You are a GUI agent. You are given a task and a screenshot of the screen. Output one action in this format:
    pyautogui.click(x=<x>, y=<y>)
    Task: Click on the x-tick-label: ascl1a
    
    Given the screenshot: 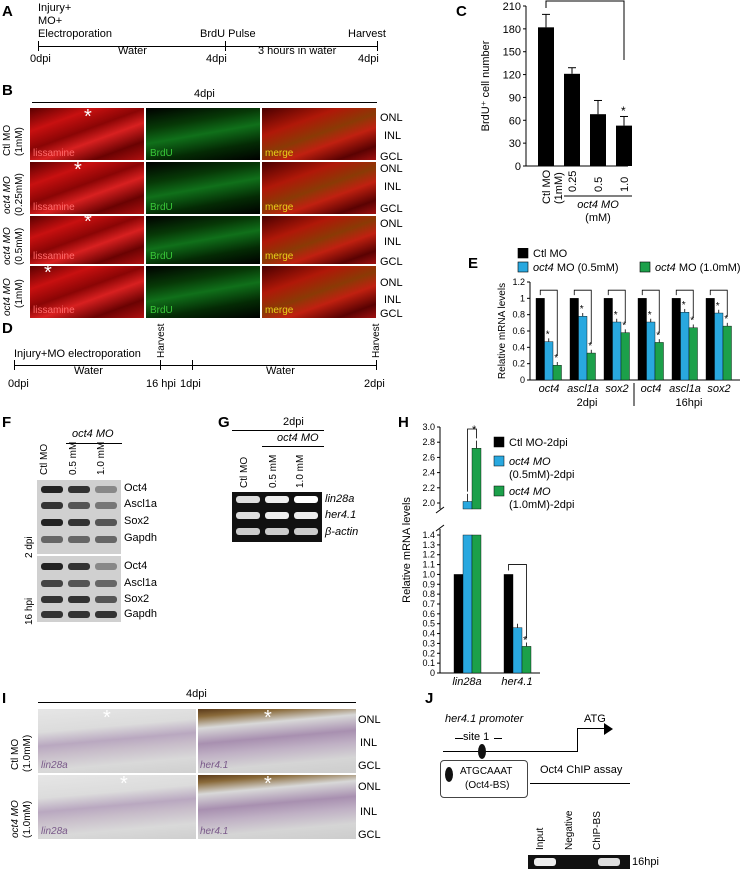 What is the action you would take?
    pyautogui.click(x=685, y=389)
    